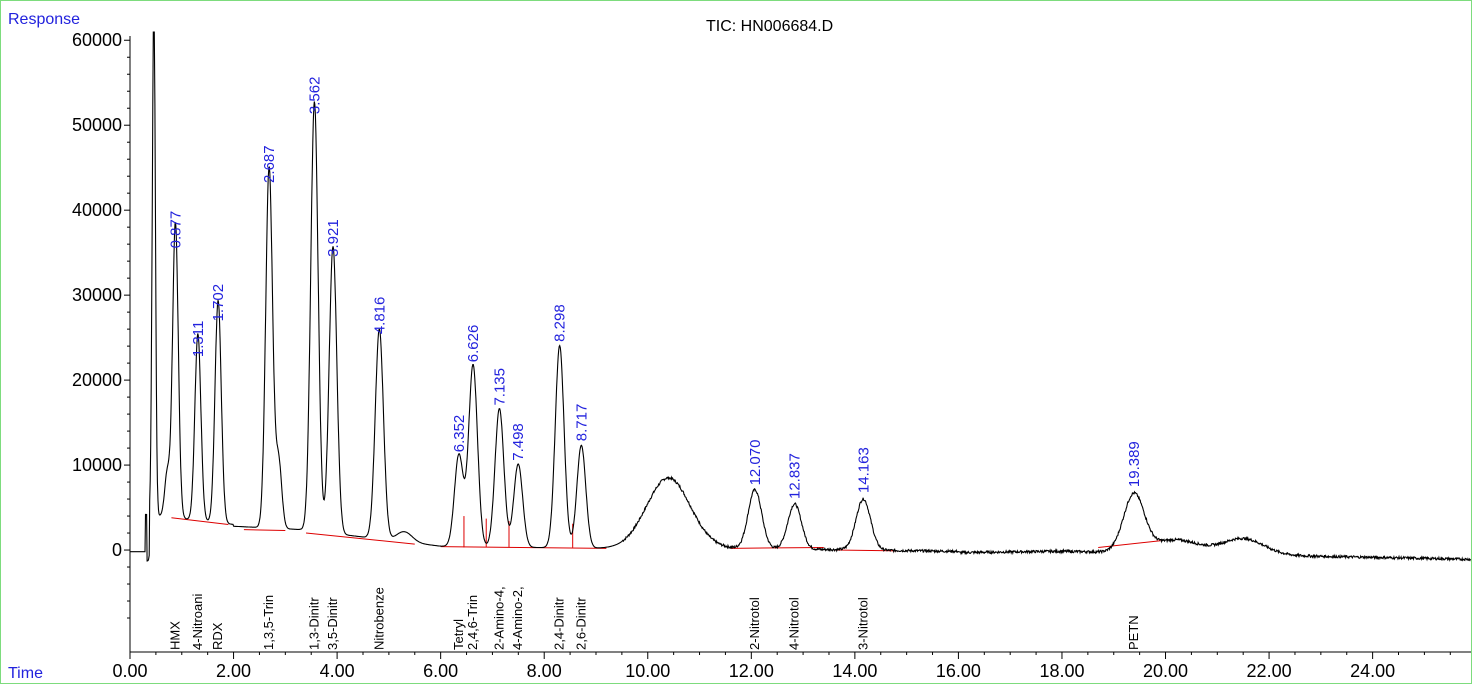 This screenshot has height=684, width=1473. I want to click on x-tick-label-9: 18.00, so click(1061, 671).